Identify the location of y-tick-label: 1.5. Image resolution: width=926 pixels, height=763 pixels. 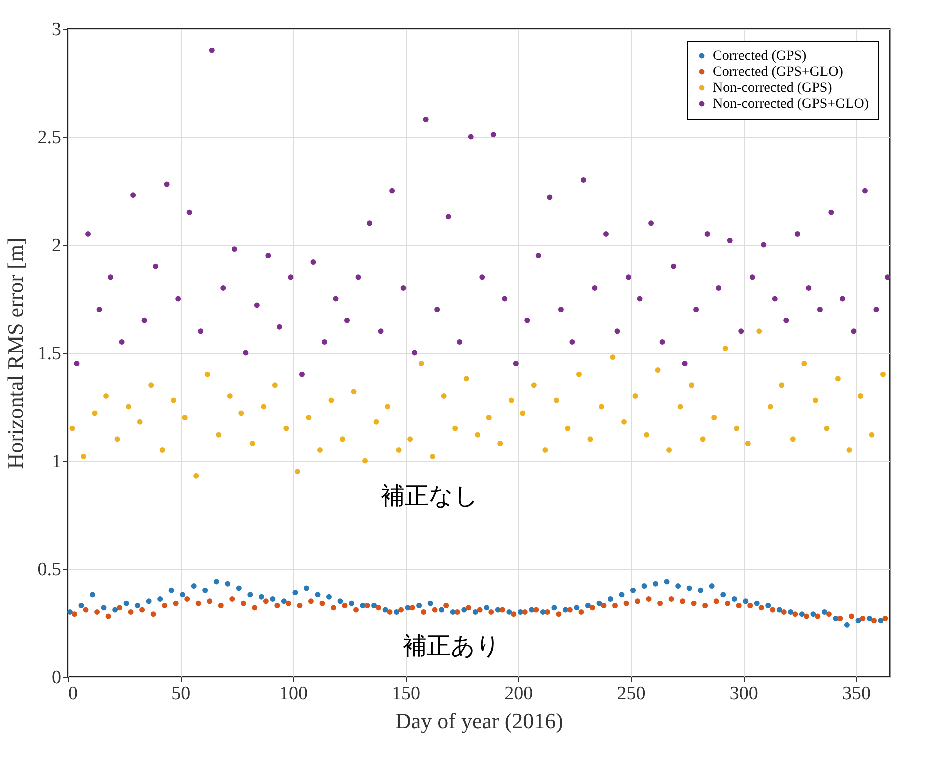
(50, 354).